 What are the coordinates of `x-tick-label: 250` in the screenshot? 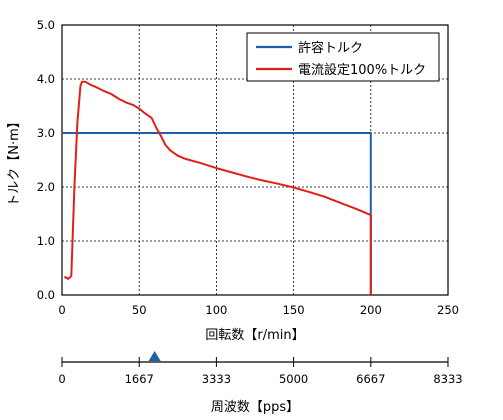 It's located at (448, 310).